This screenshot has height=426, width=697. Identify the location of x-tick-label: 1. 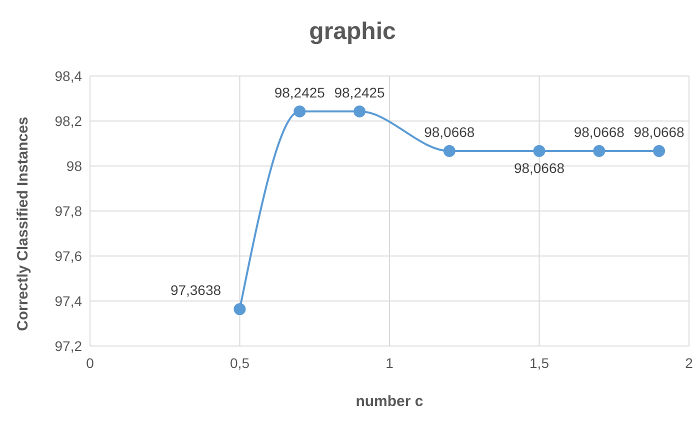
(390, 363).